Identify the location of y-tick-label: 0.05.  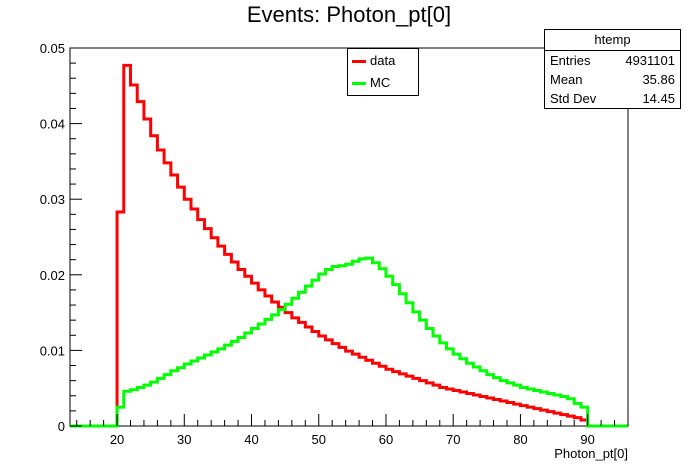
(52, 48).